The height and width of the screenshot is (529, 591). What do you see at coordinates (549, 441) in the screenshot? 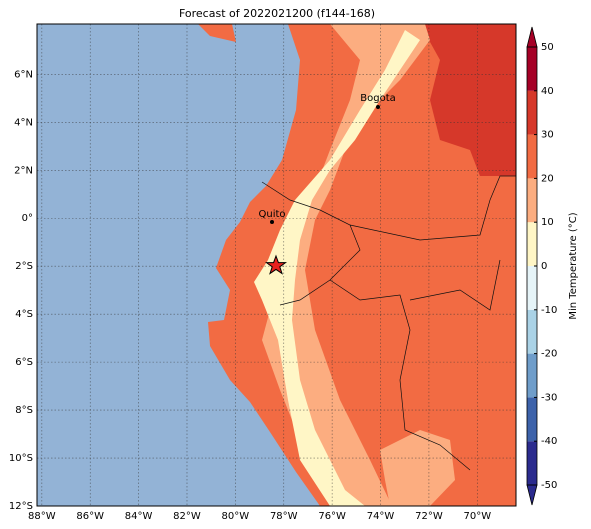
I see `colorbar-tick-label: -40` at bounding box center [549, 441].